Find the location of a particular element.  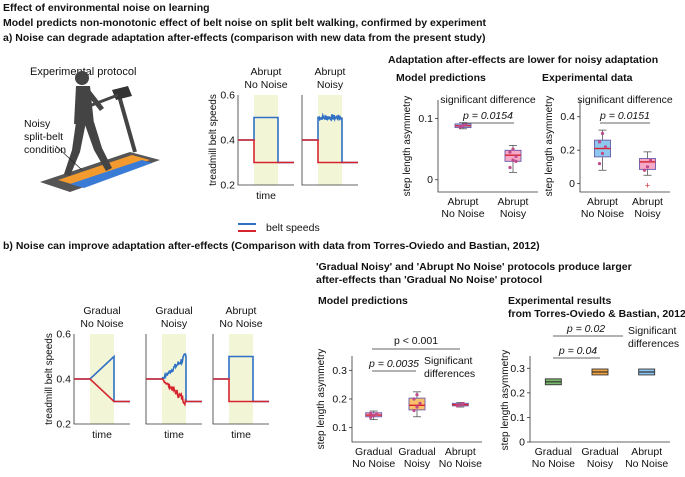

walker-arm is located at coordinates (96, 100).